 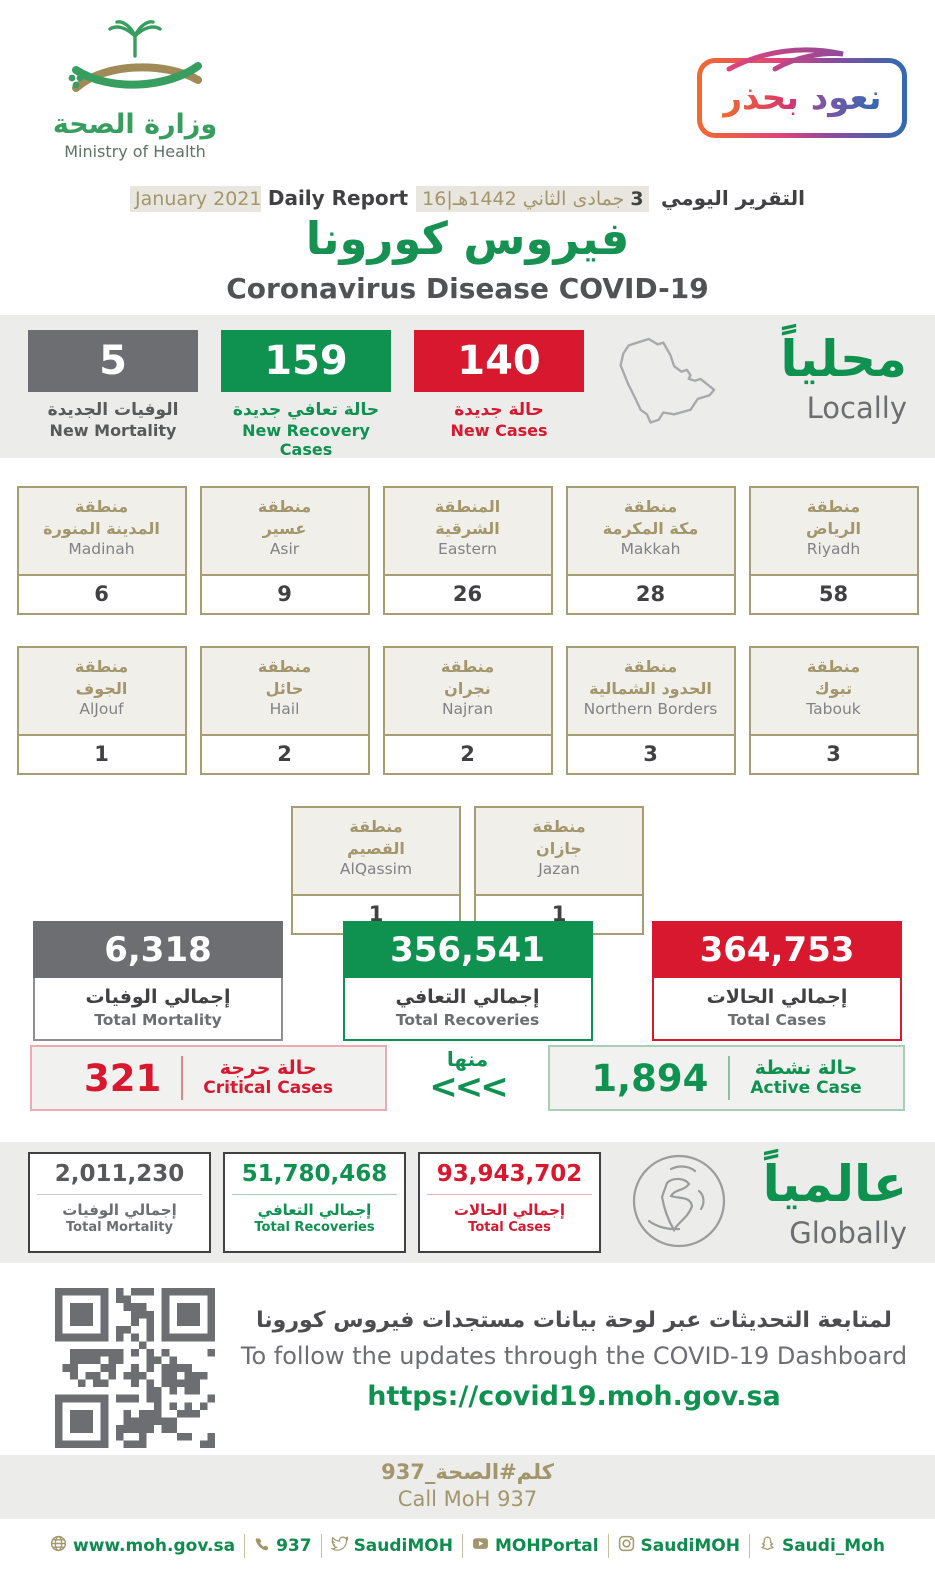 What do you see at coordinates (467, 593) in the screenshot?
I see `region-value: 26` at bounding box center [467, 593].